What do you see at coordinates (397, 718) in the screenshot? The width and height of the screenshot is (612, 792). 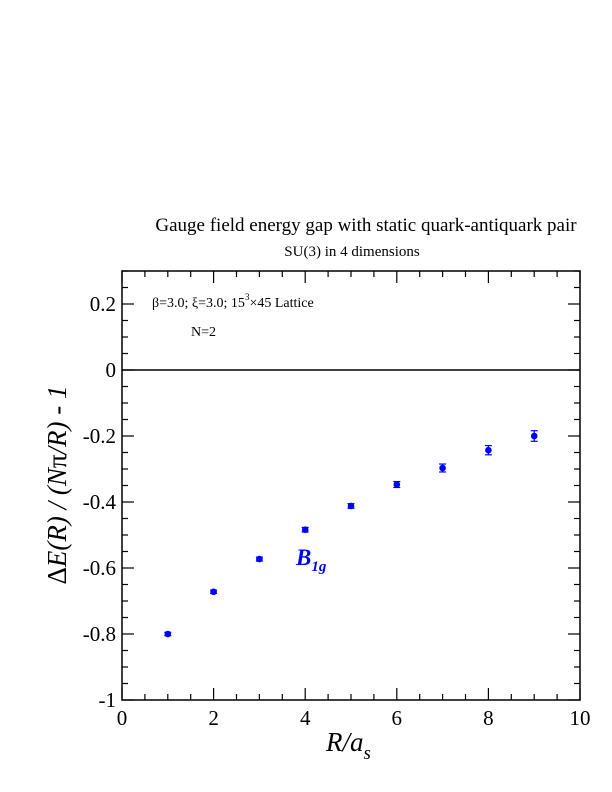 I see `x-tick-label: 6` at bounding box center [397, 718].